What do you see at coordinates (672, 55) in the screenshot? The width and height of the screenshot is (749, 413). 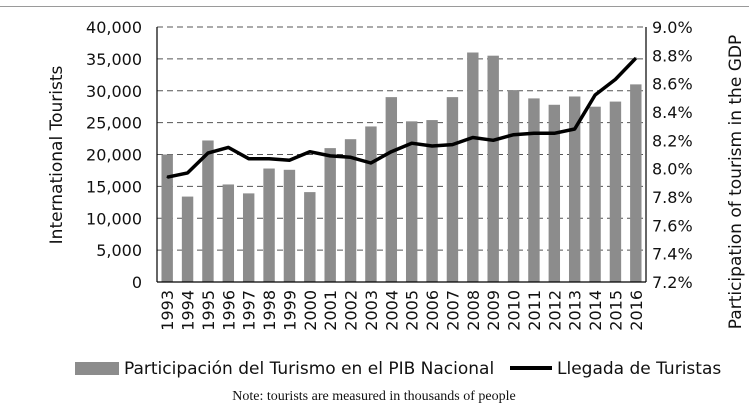 I see `right-tick-label: 8.8%` at bounding box center [672, 55].